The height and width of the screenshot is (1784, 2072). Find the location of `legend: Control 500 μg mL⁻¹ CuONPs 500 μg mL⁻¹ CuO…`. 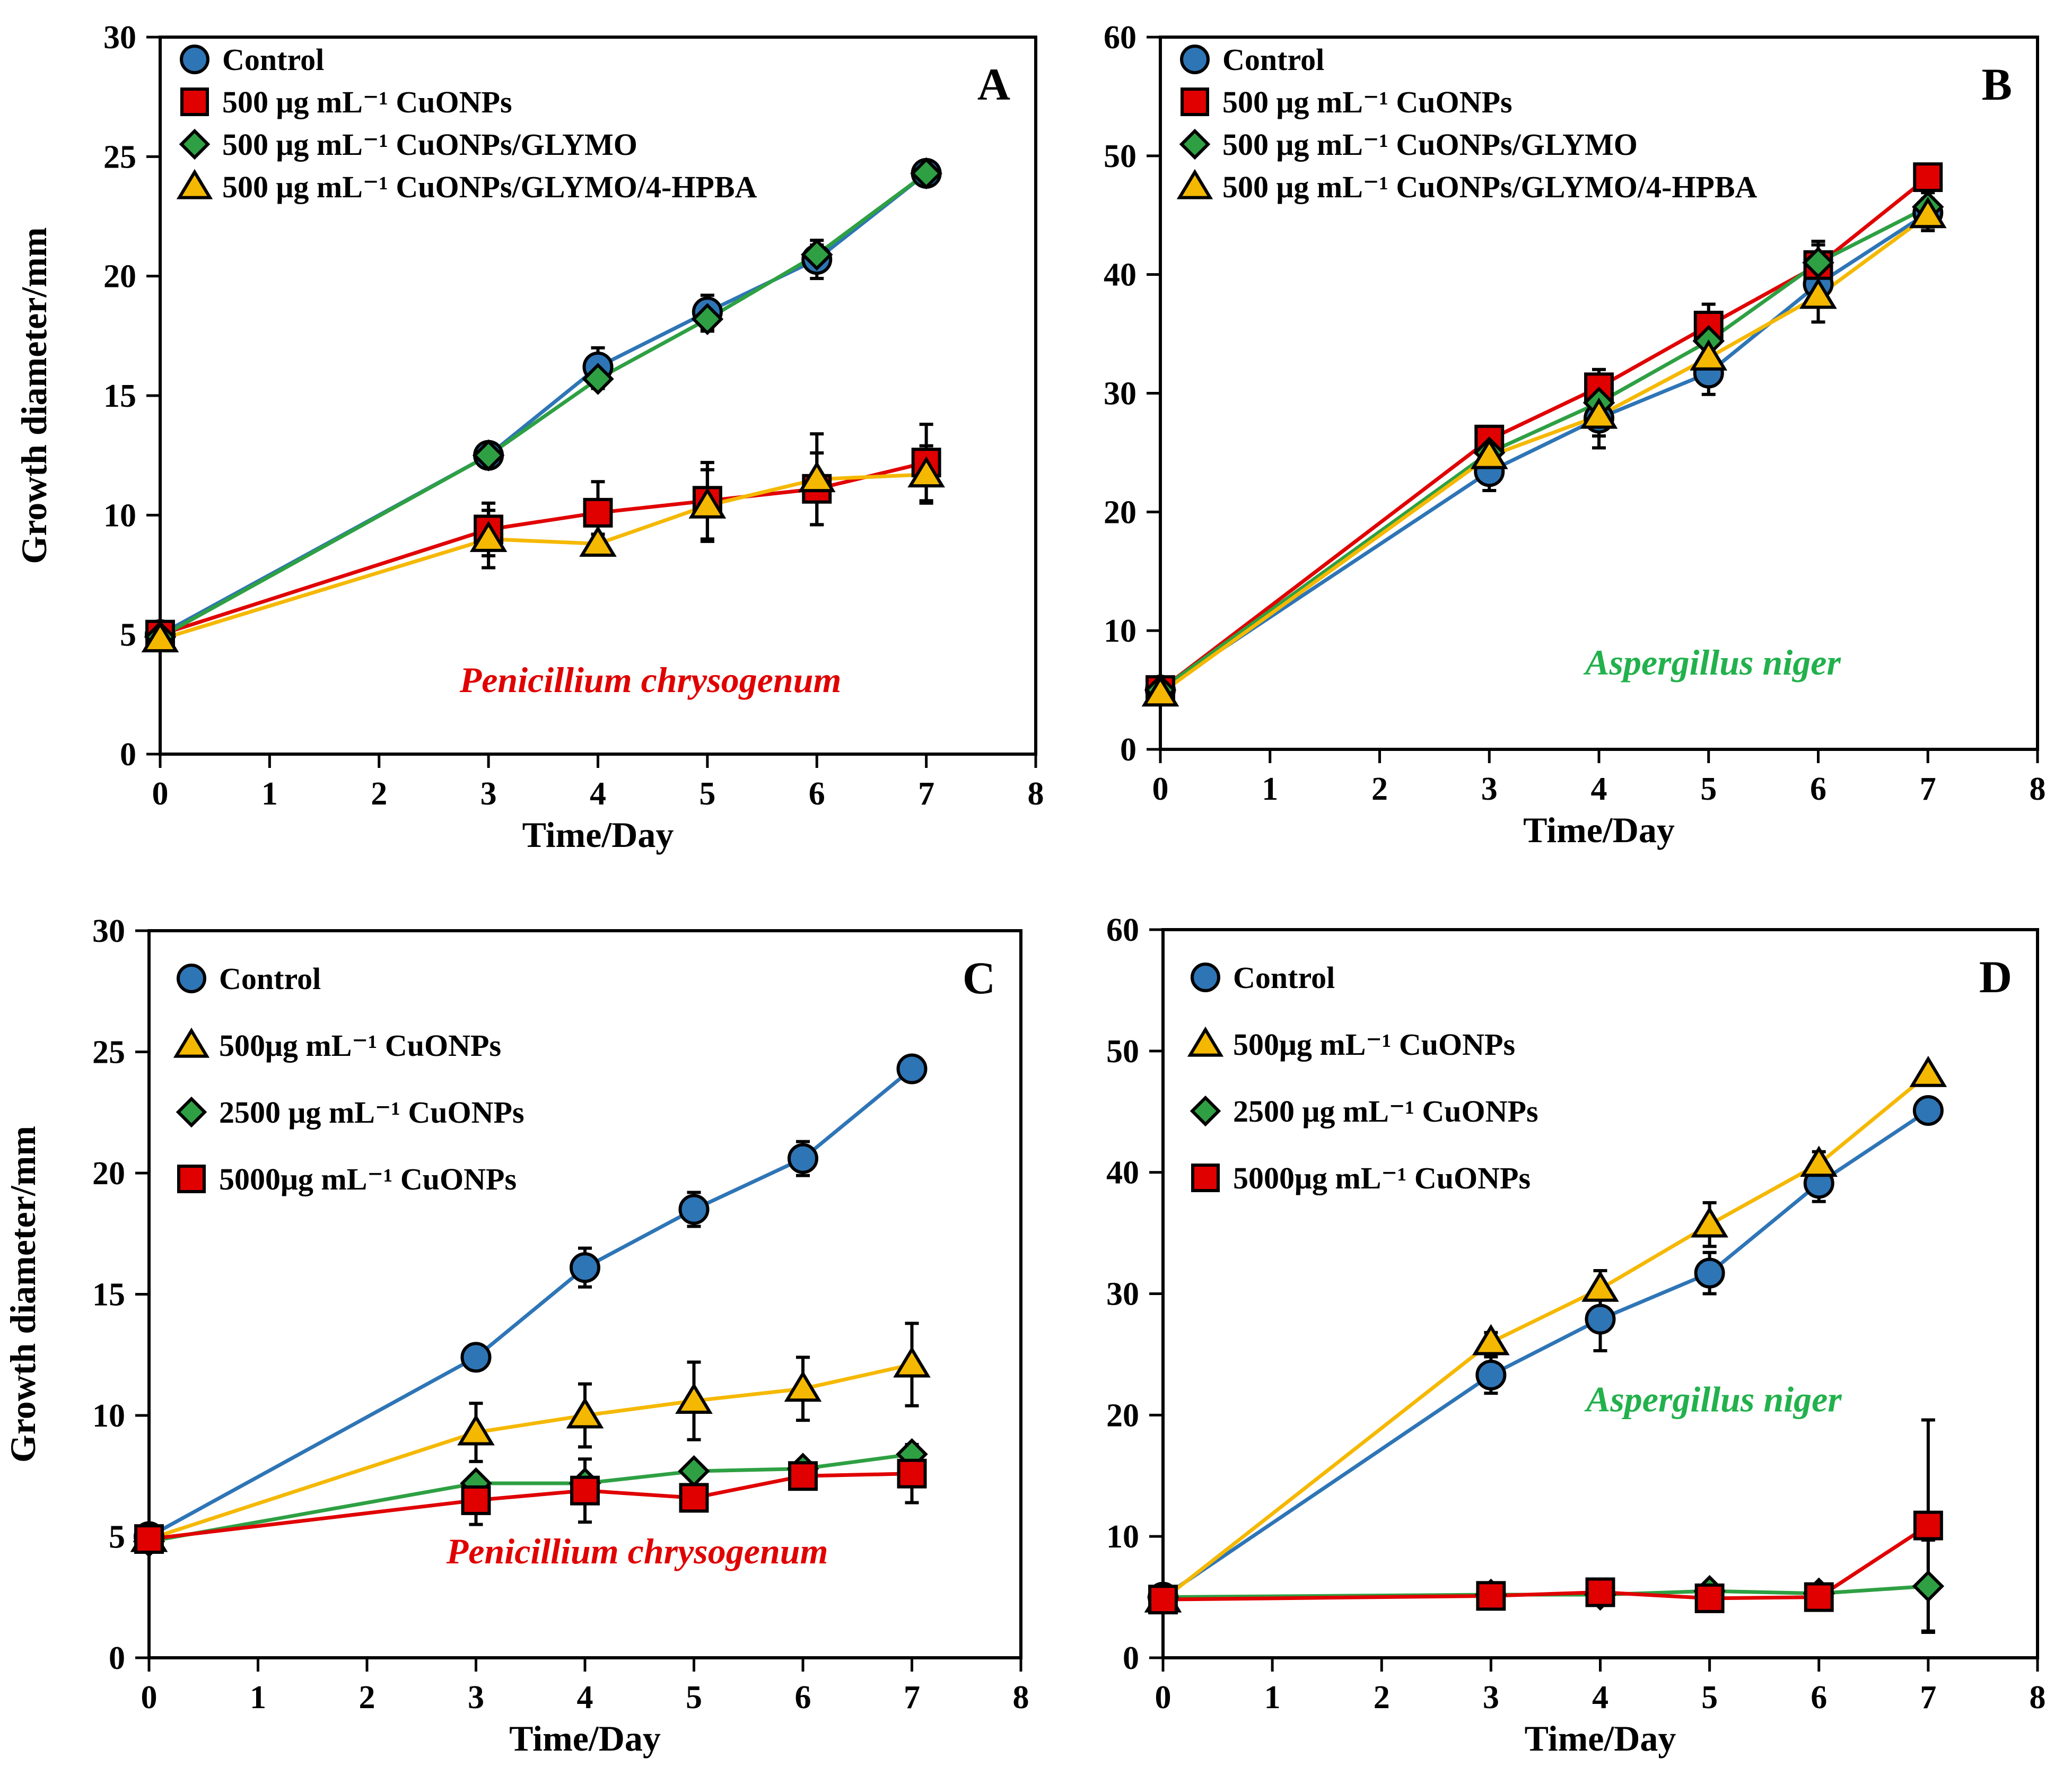

legend: Control 500 μg mL⁻¹ CuONPs 500 μg mL⁻¹ CuO… is located at coordinates (1467, 123).